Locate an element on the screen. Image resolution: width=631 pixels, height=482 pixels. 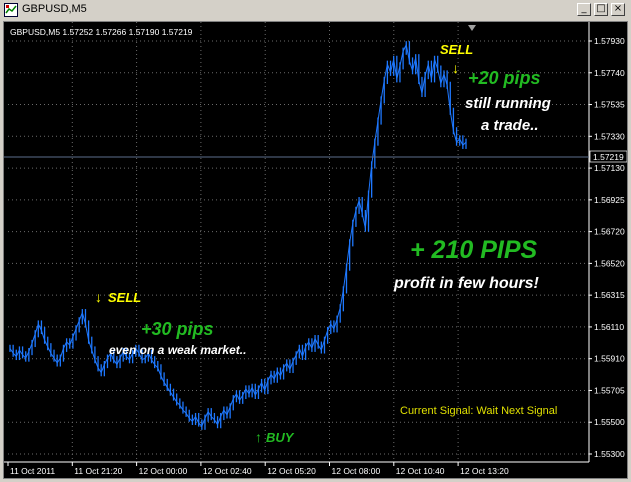
pips-right-sublabel-1: still running is located at coordinates (508, 103).